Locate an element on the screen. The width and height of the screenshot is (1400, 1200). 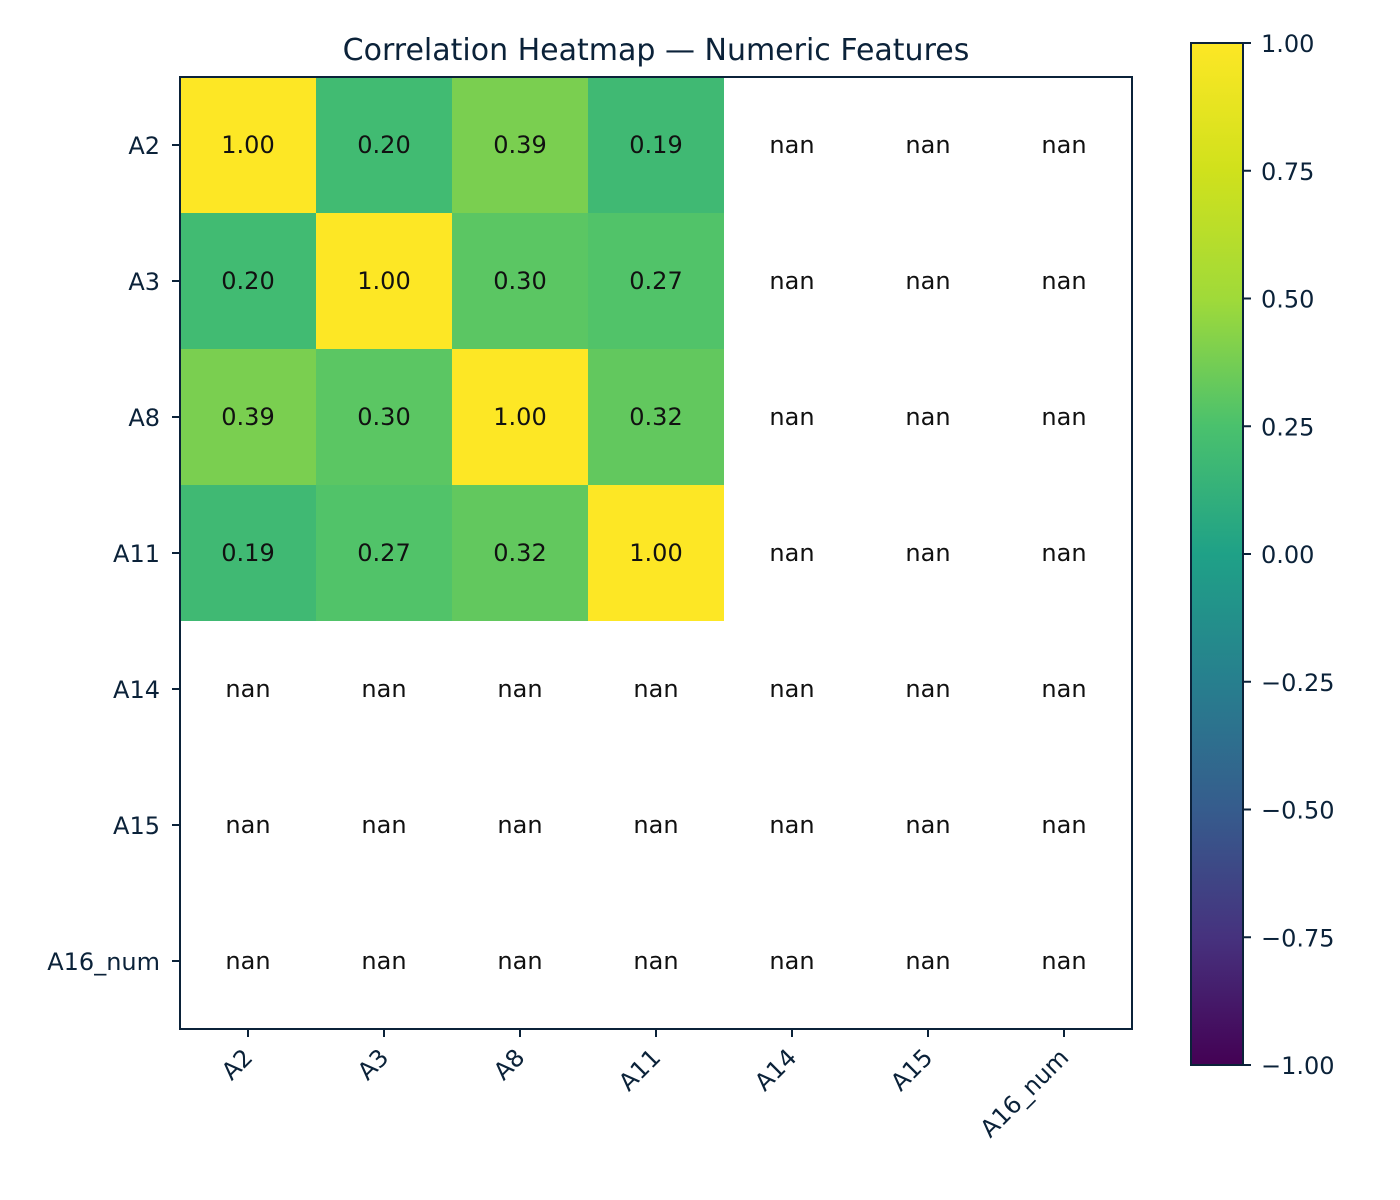
cell-label-A3-A8: 0.30 is located at coordinates (519, 281).